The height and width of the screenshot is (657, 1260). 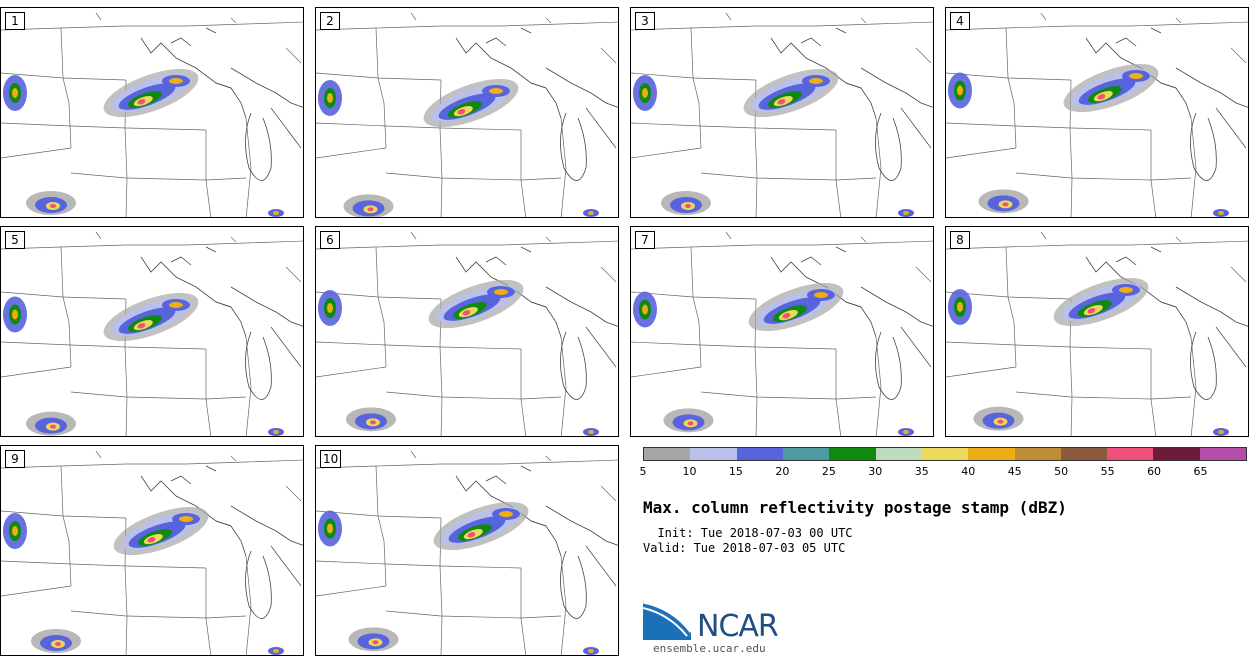 I want to click on ensemble-member-panel: 10, so click(x=467, y=550).